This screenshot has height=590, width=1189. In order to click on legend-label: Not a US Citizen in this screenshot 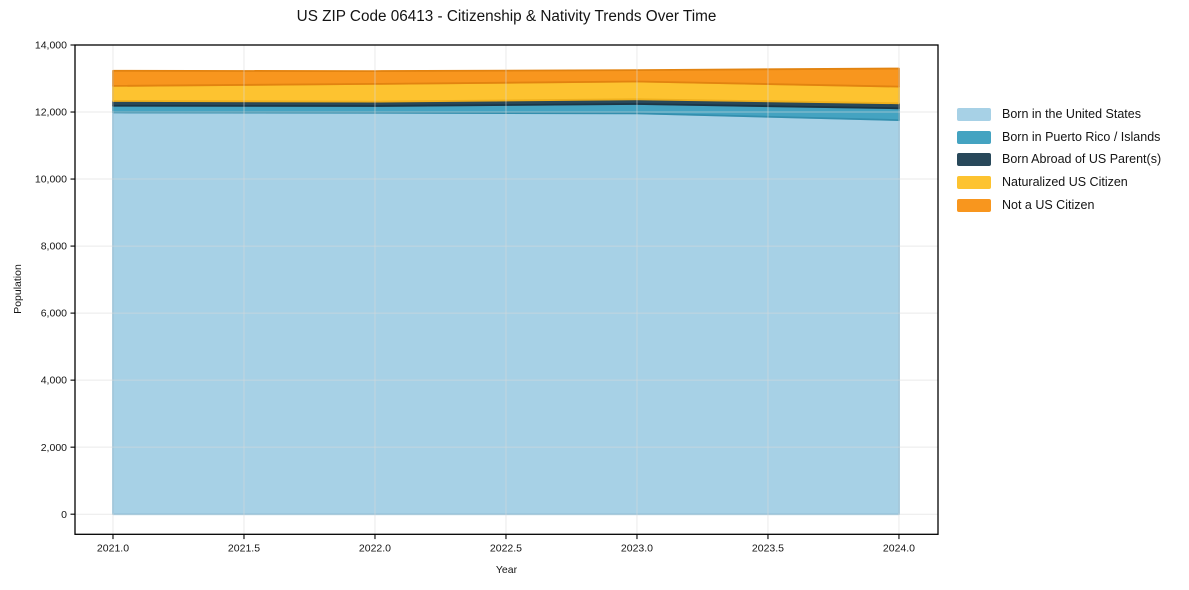, I will do `click(1048, 204)`.